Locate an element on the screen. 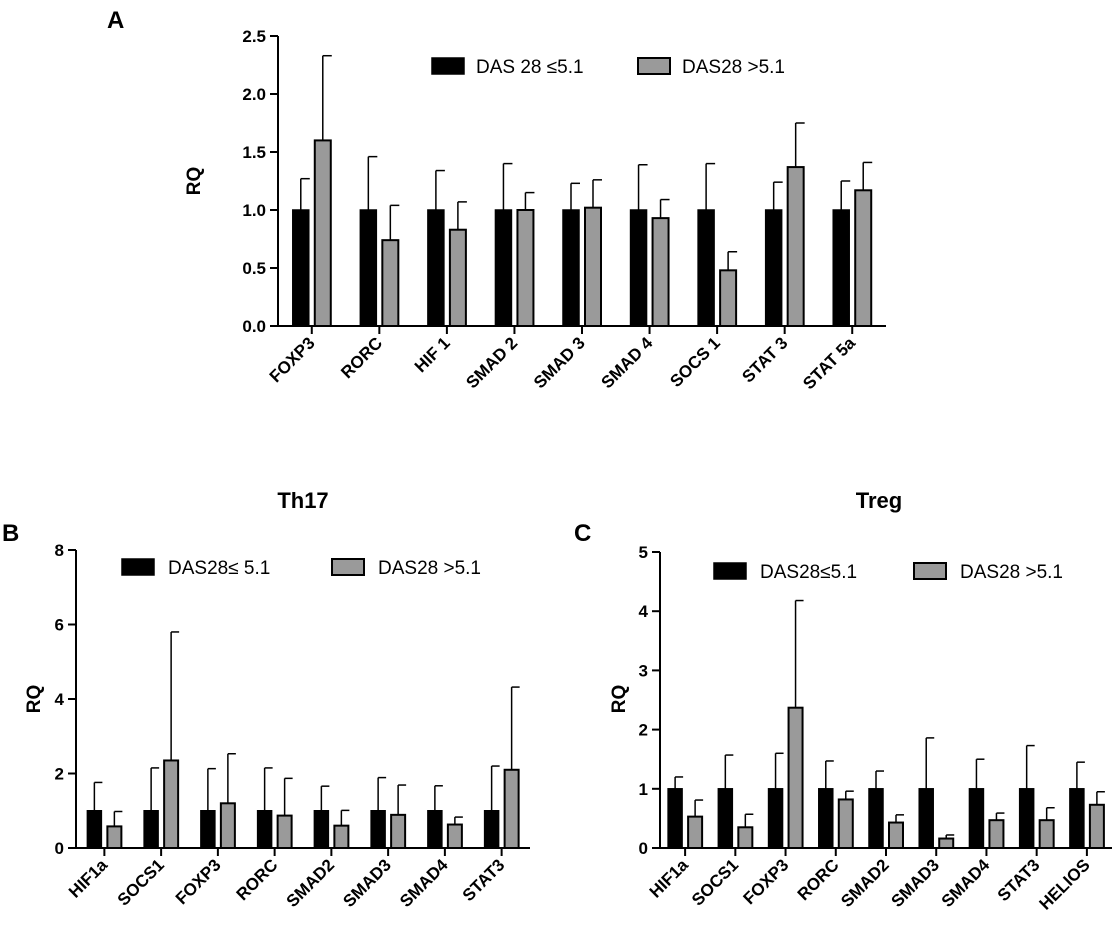  panel-b-legend-swatch-high is located at coordinates (348, 567).